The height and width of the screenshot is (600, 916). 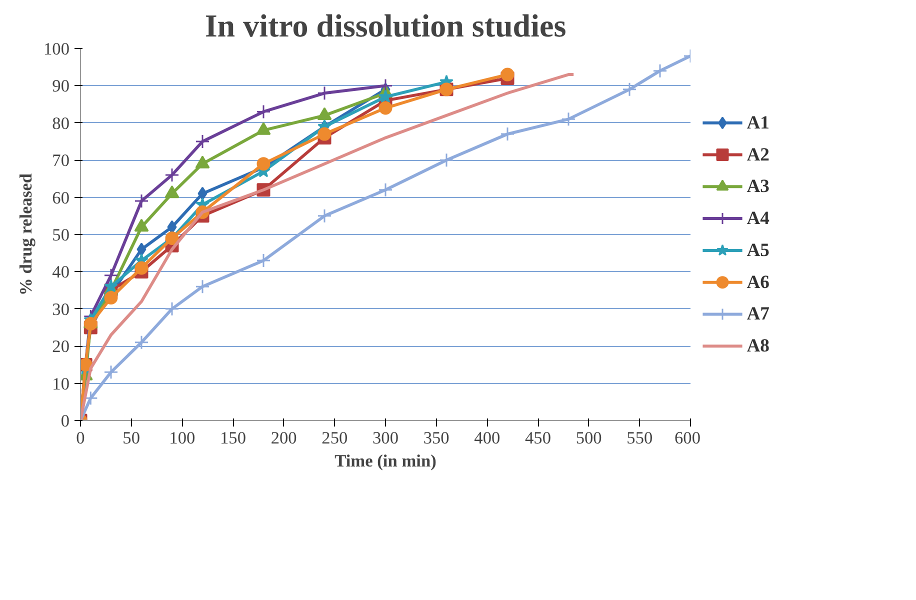 What do you see at coordinates (758, 346) in the screenshot?
I see `legend-label: A8` at bounding box center [758, 346].